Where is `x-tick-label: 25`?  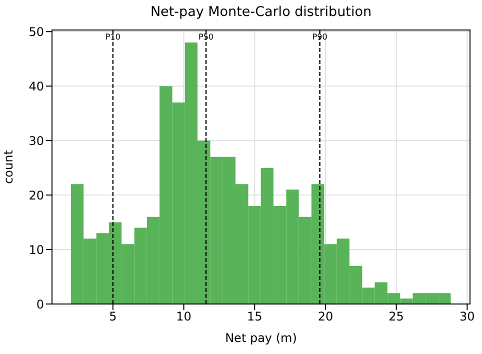
x-tick-label: 25 is located at coordinates (396, 317).